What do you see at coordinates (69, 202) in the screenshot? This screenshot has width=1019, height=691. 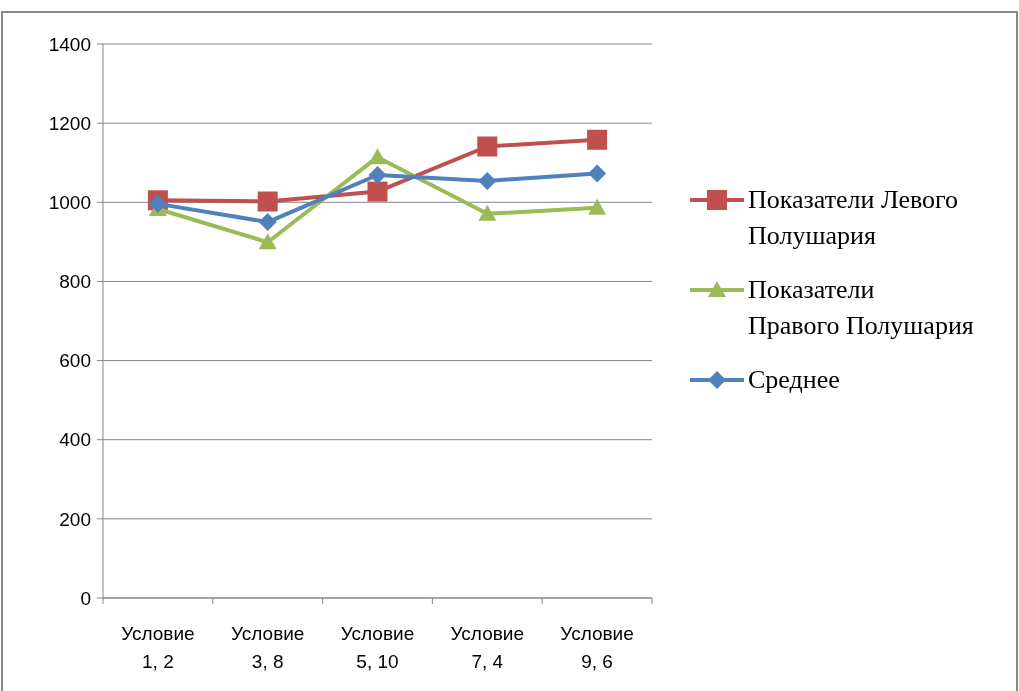 I see `y-tick-label: 1000` at bounding box center [69, 202].